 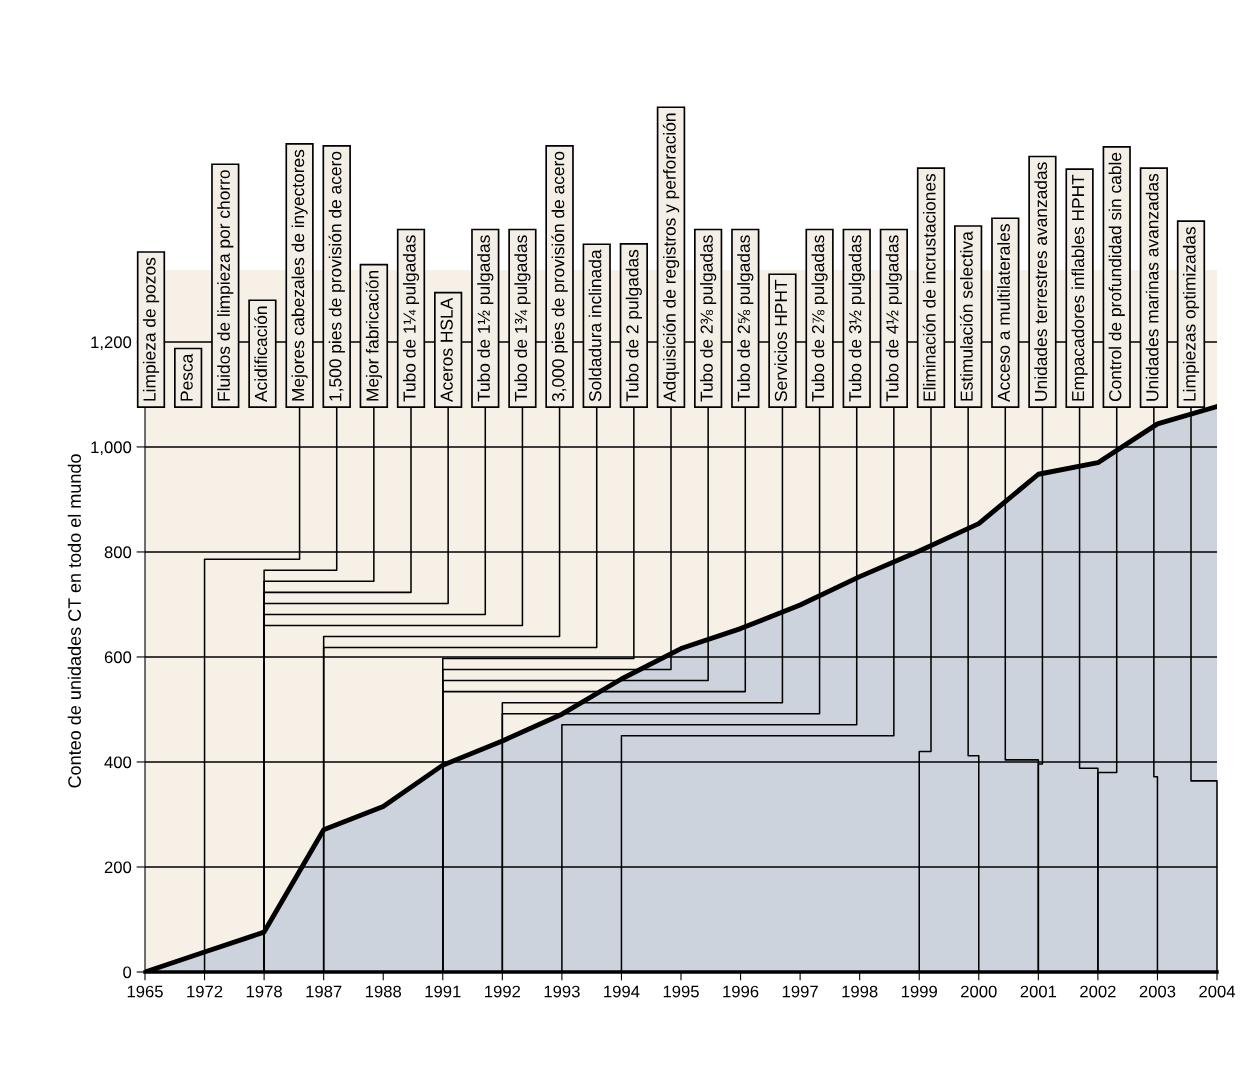 I want to click on annotation: Mejores cabezales de inyectores, so click(x=299, y=275).